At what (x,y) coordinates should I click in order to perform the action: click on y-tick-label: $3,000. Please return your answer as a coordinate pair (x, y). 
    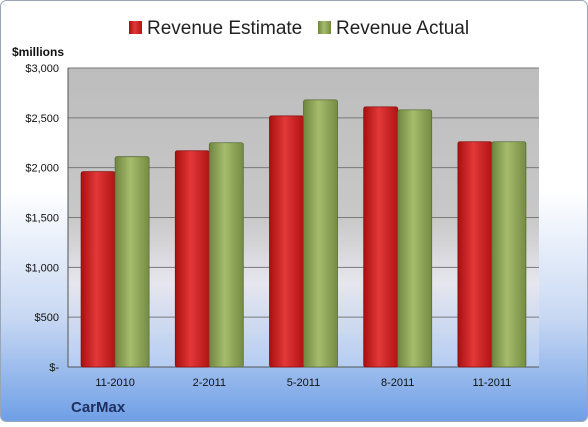
    Looking at the image, I should click on (42, 69).